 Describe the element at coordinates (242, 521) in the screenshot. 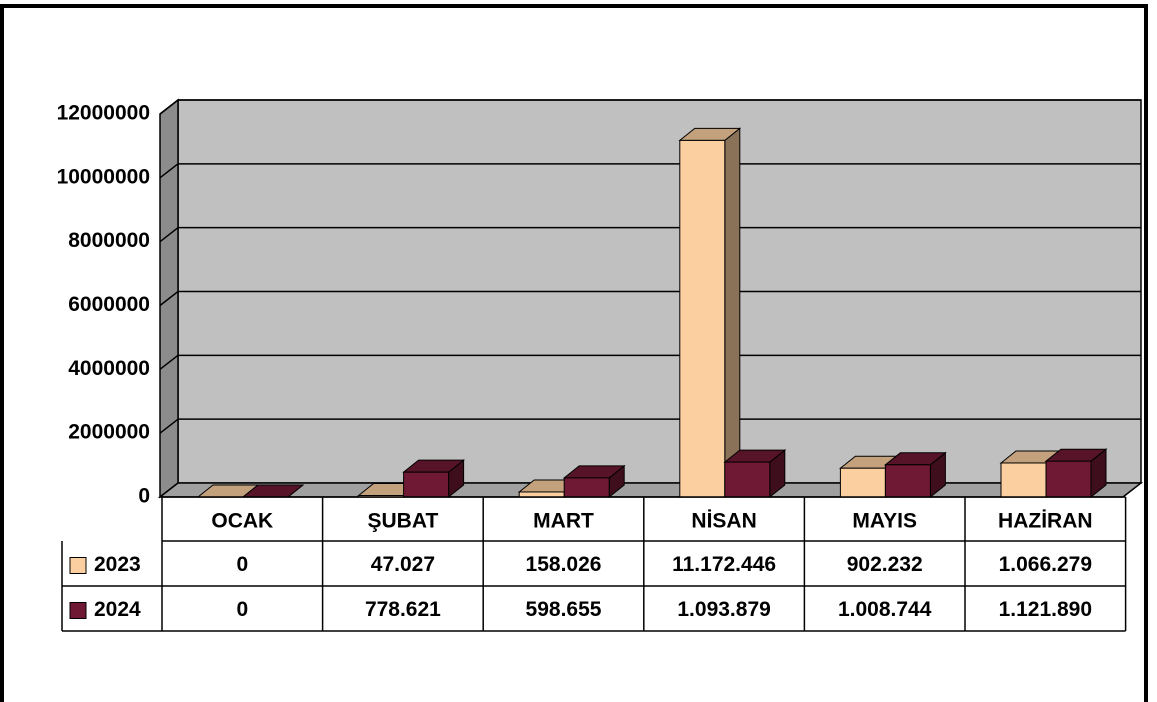

I see `x-tick-label: OCAK` at that location.